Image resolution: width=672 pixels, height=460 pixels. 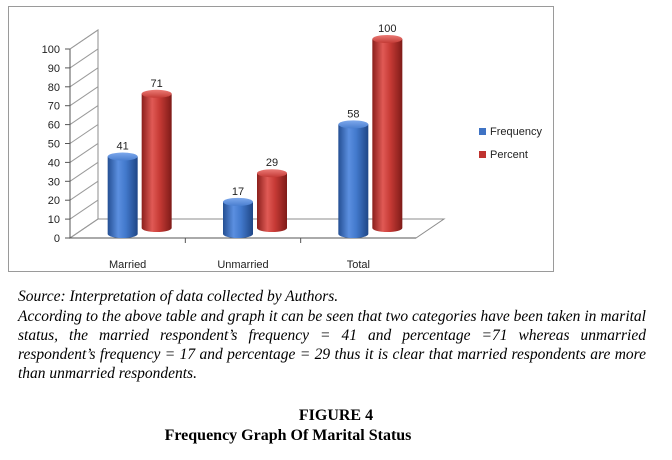 I want to click on y-tick-label: 40, so click(x=54, y=163).